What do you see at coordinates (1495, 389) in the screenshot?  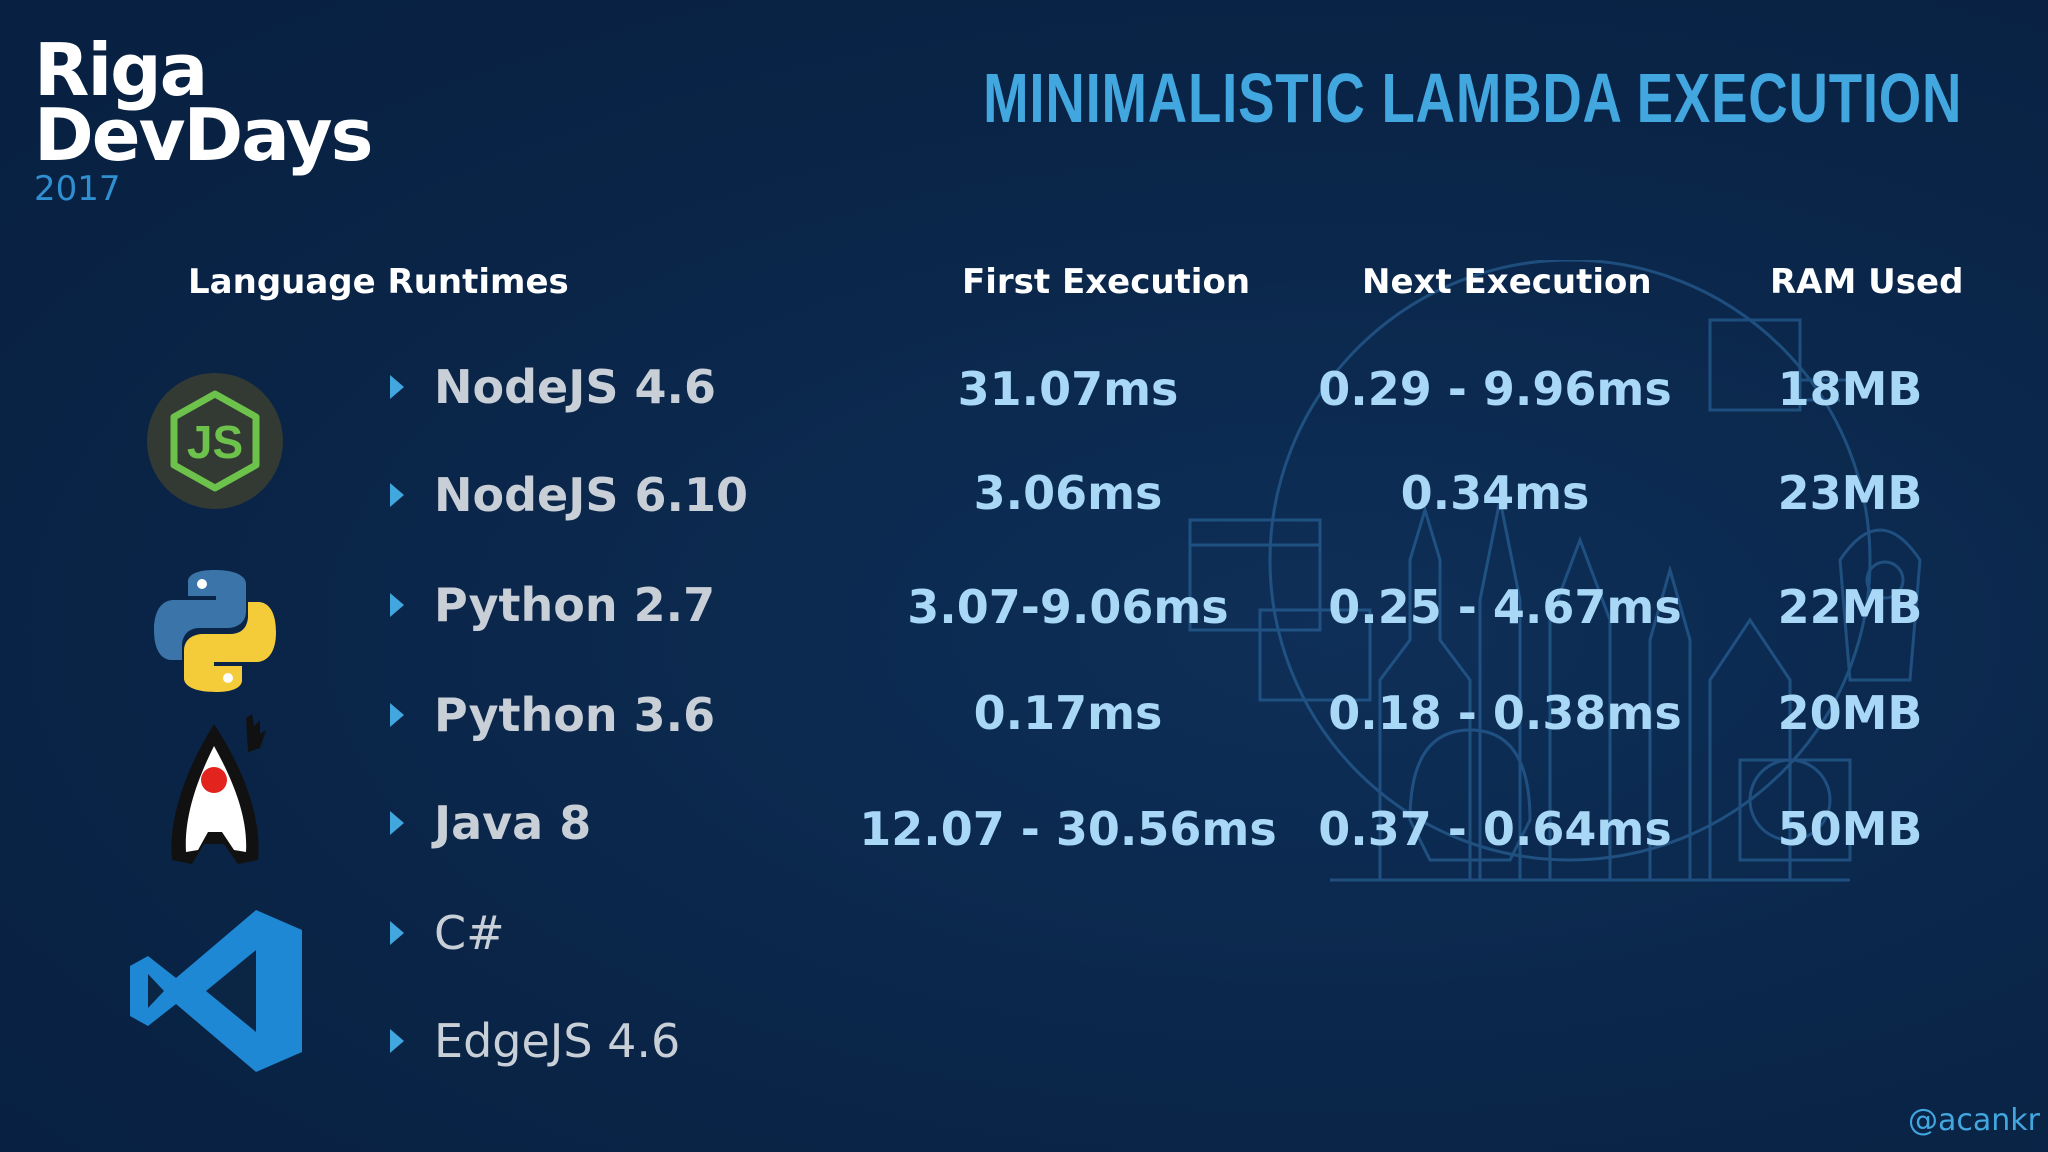 I see `next-execution-value: 0.29 - 9.96ms` at bounding box center [1495, 389].